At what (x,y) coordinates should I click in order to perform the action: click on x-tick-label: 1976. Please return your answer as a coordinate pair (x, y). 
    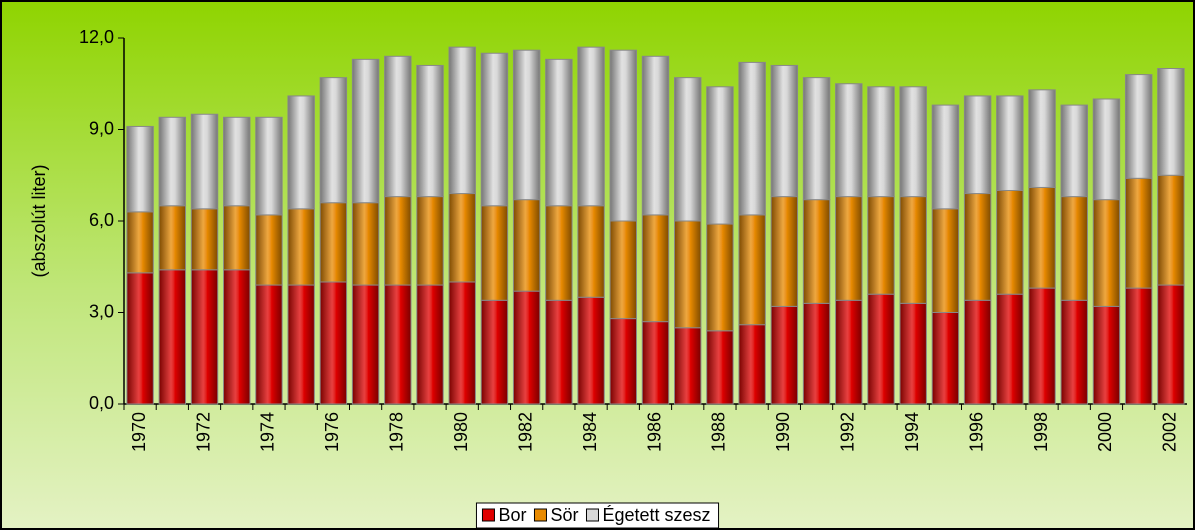
    Looking at the image, I should click on (332, 432).